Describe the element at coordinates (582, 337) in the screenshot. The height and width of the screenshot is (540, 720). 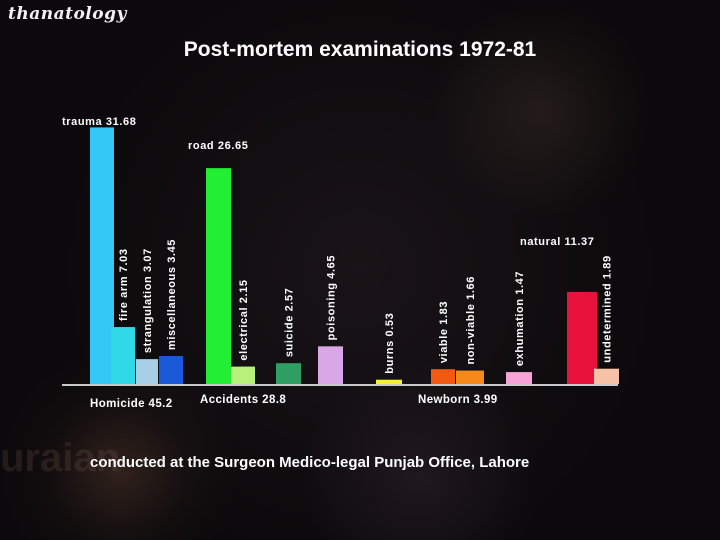
I see `bar-natural` at that location.